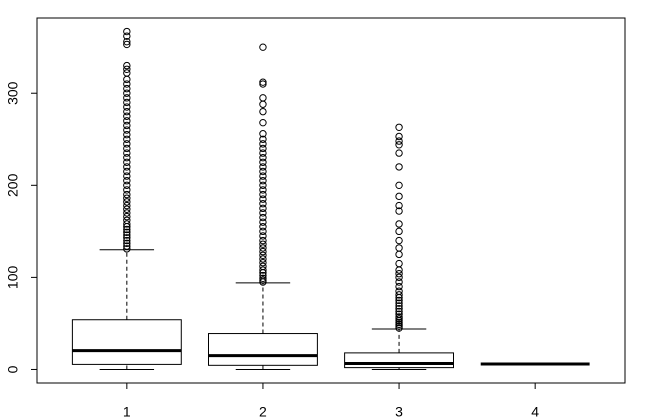  I want to click on y-tick-label: 100, so click(13, 277).